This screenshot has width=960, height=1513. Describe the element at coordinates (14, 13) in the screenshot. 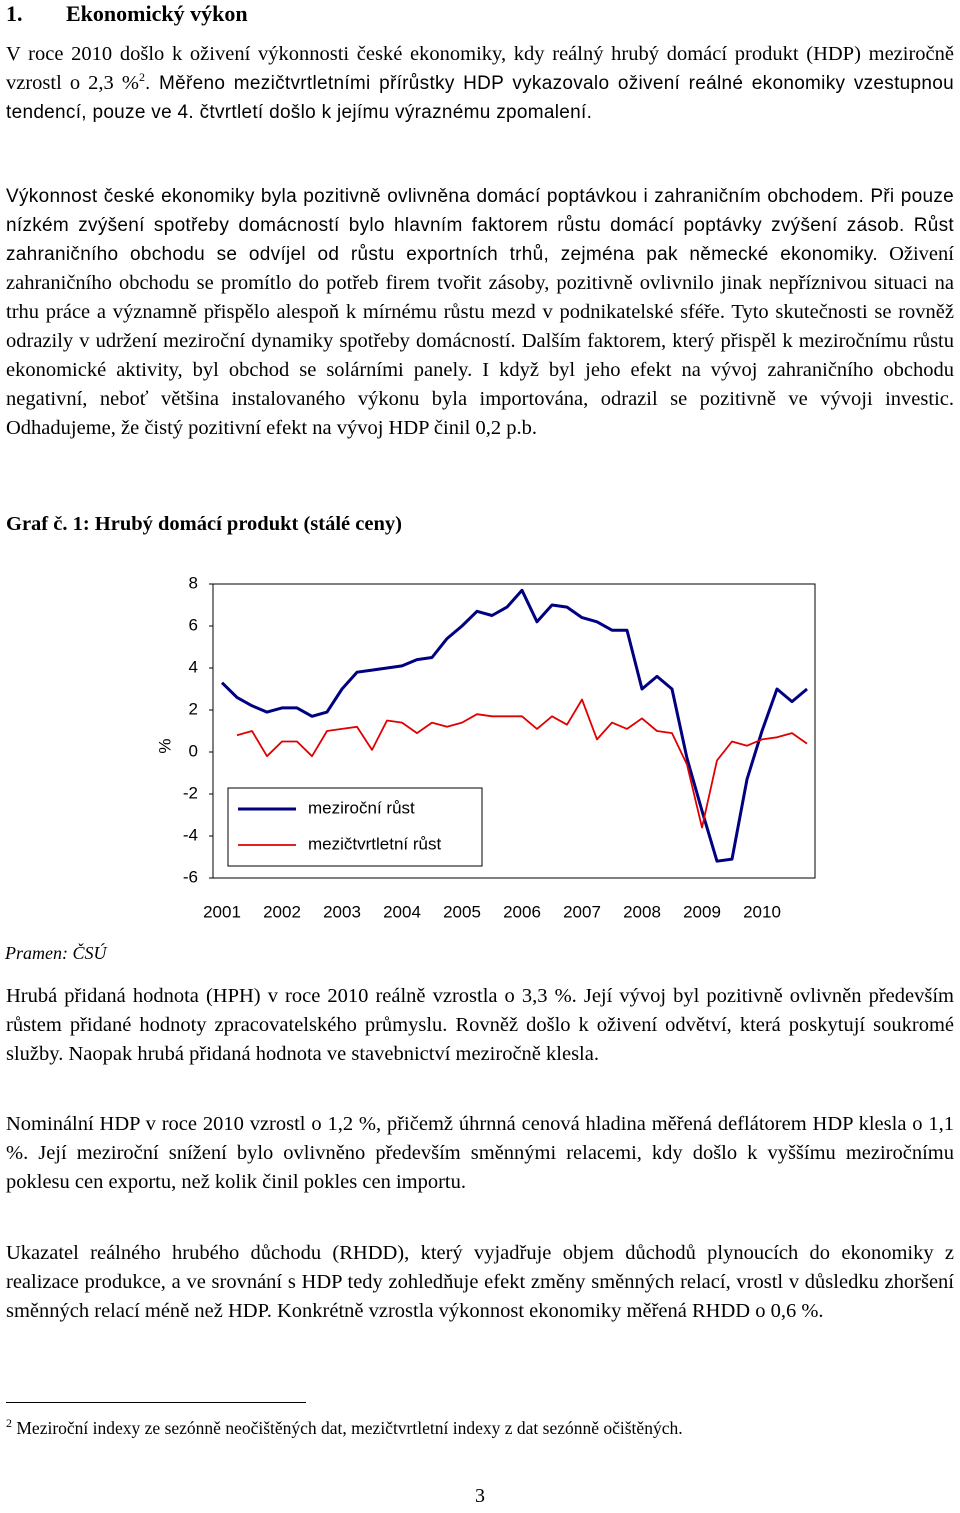

I see `heading-number: 1.` at that location.